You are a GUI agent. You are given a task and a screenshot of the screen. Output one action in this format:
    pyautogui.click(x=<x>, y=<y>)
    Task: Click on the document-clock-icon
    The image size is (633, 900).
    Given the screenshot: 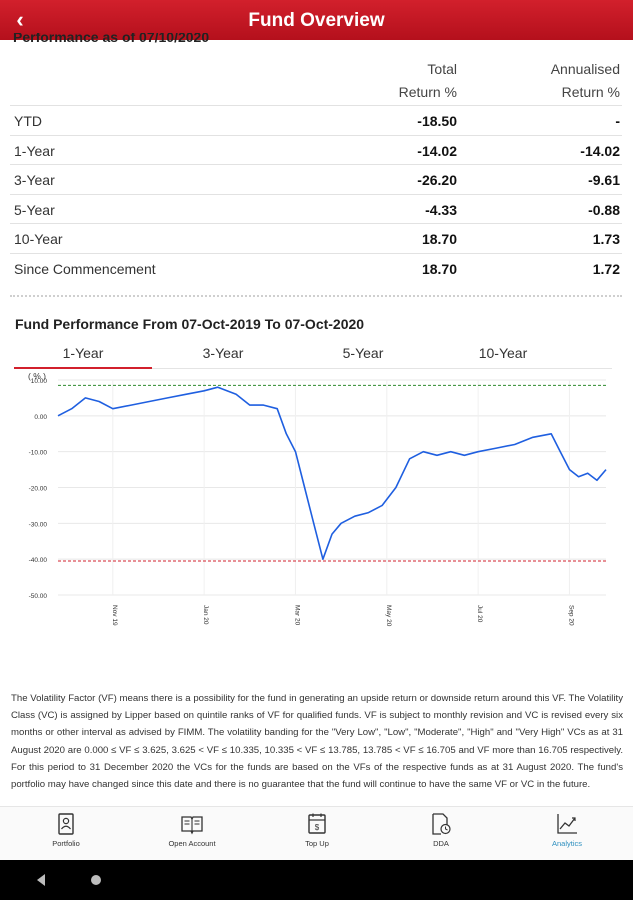 What is the action you would take?
    pyautogui.click(x=441, y=824)
    